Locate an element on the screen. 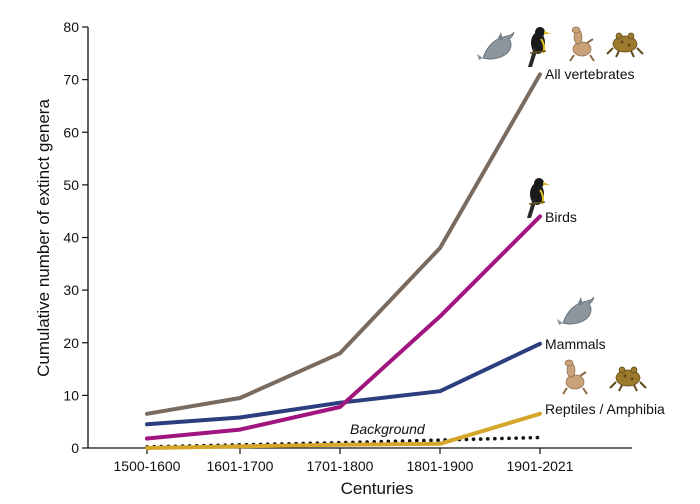 Image resolution: width=700 pixels, height=504 pixels. series-label: All vertebrates is located at coordinates (589, 74).